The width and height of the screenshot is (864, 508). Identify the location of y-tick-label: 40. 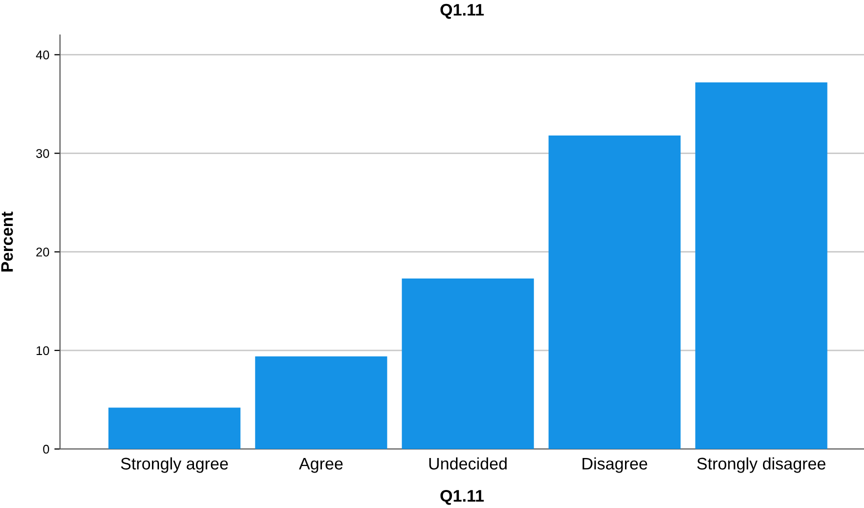
(43, 55).